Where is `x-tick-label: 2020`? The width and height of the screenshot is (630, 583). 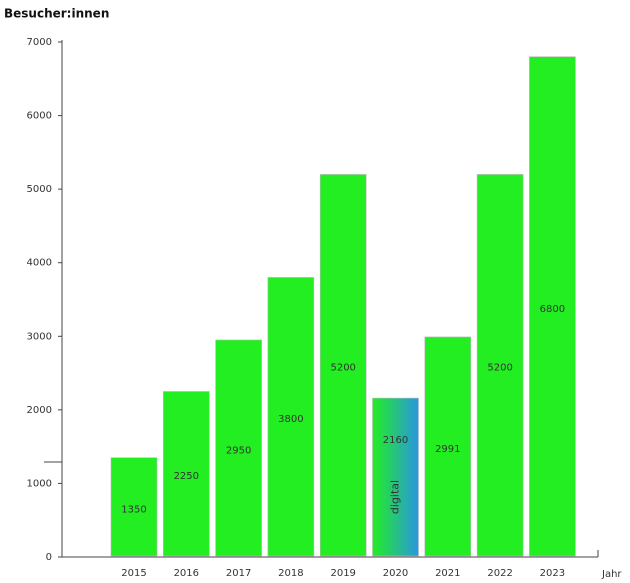 x-tick-label: 2020 is located at coordinates (395, 573).